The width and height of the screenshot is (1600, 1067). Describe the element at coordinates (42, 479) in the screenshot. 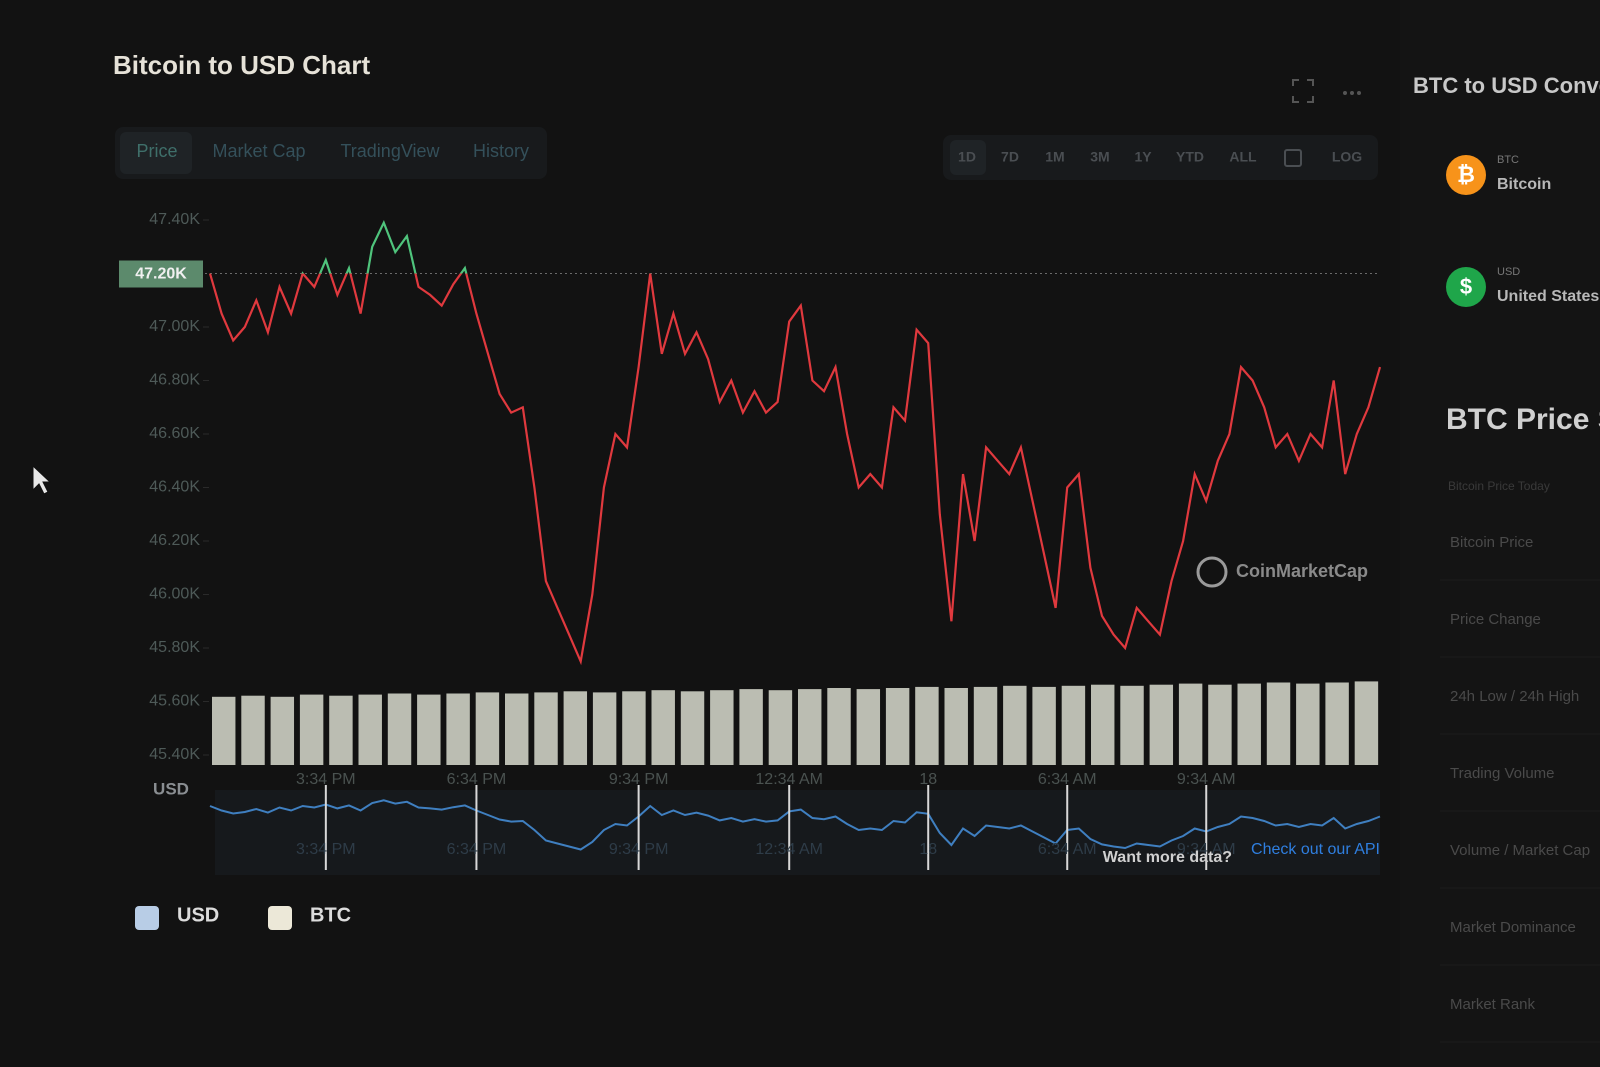

I see `mouse-cursor` at that location.